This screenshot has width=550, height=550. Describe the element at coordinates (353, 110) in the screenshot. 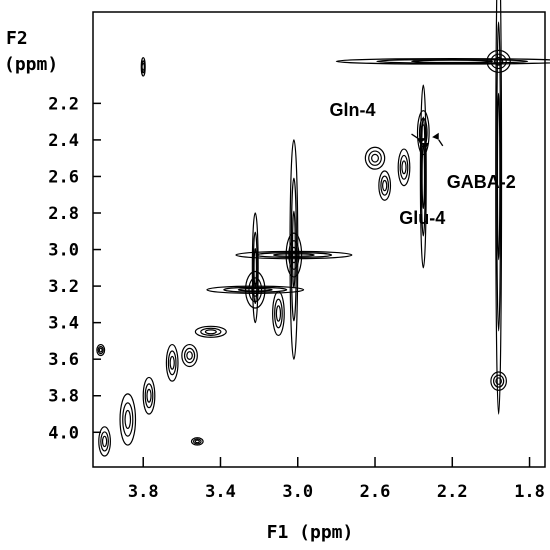

I see `annotation: Gln-4` at that location.